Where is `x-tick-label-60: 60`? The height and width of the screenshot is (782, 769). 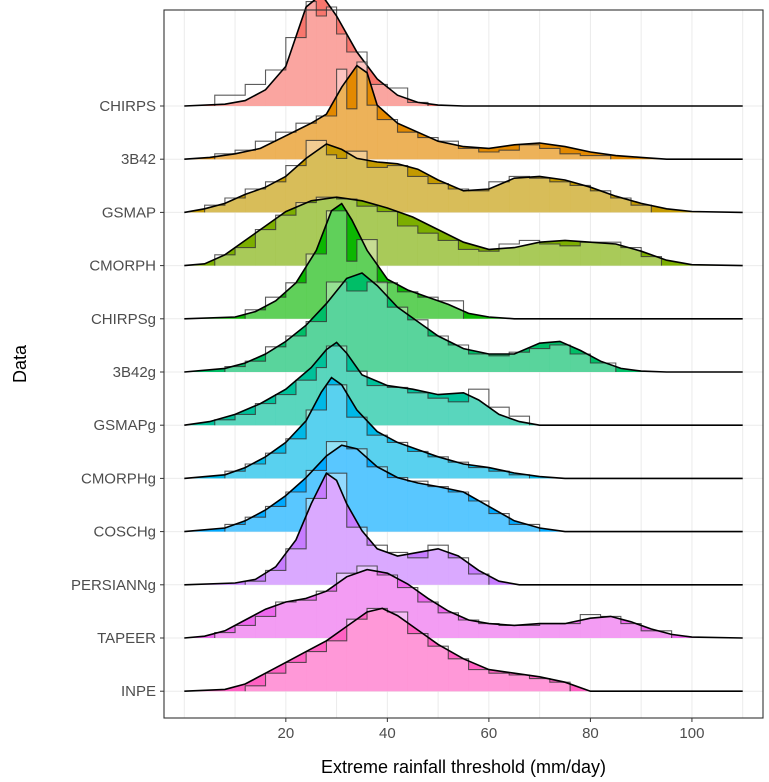 x-tick-label-60: 60 is located at coordinates (489, 733).